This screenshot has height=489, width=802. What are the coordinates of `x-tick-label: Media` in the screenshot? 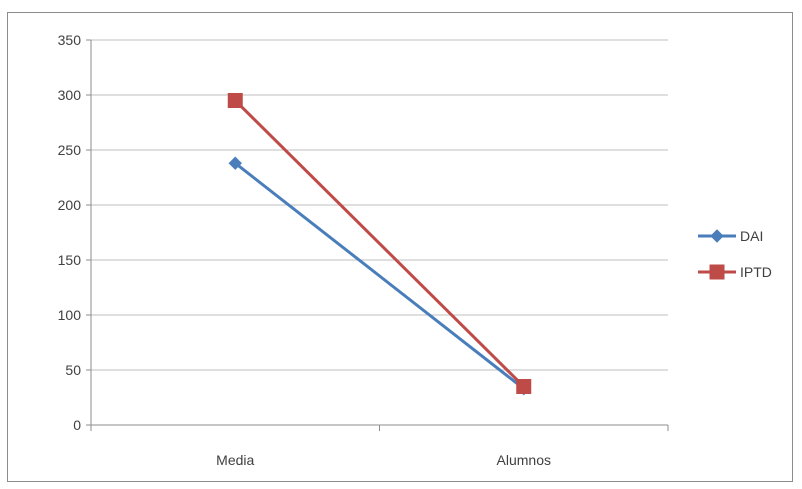 It's located at (235, 460).